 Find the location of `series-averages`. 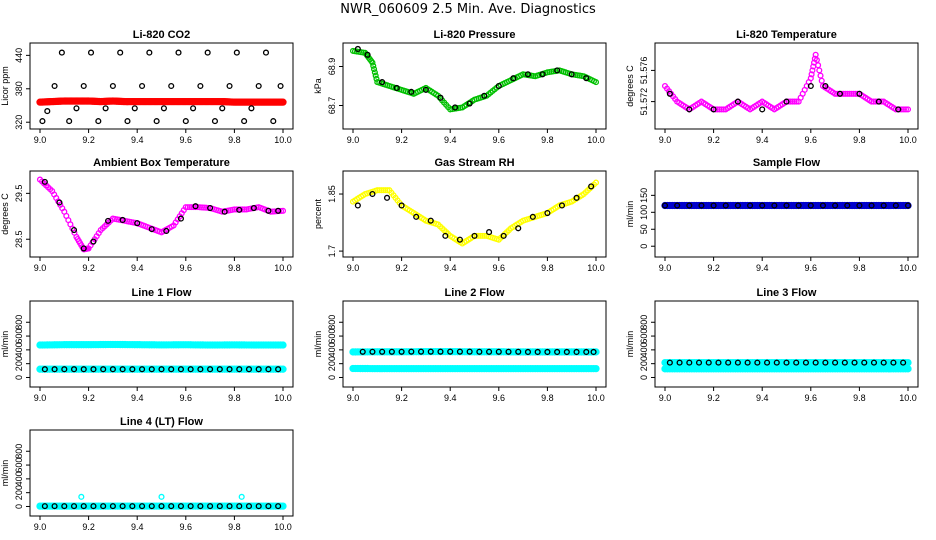

series-averages is located at coordinates (478, 351).